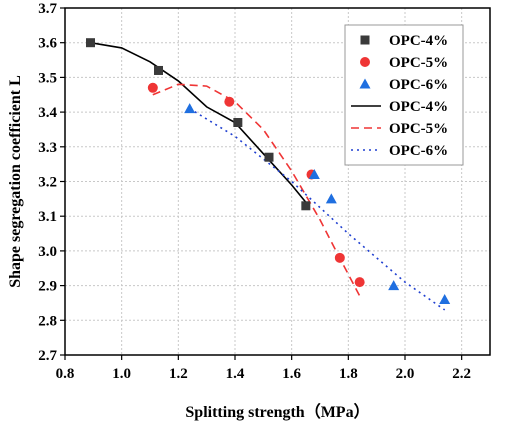 This screenshot has height=423, width=505. I want to click on x-axis-label: Splitting strength（MPa）, so click(277, 412).